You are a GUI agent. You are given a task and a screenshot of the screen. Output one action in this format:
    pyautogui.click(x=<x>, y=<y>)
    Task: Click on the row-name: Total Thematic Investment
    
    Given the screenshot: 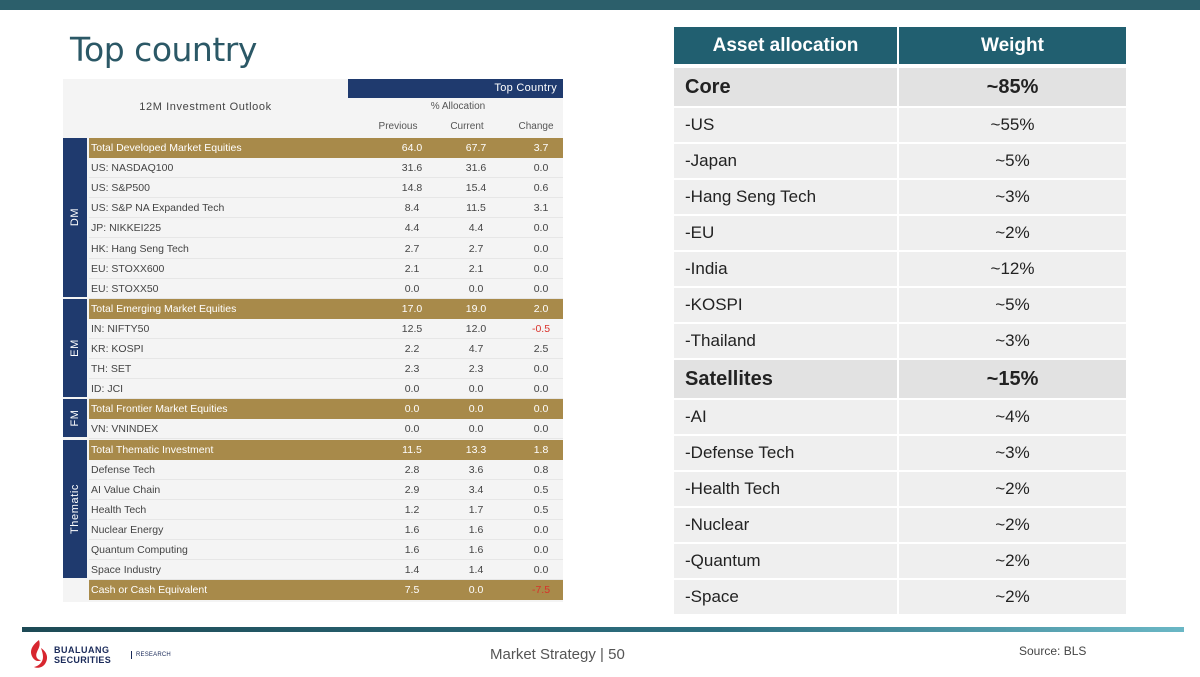 What is the action you would take?
    pyautogui.click(x=152, y=449)
    